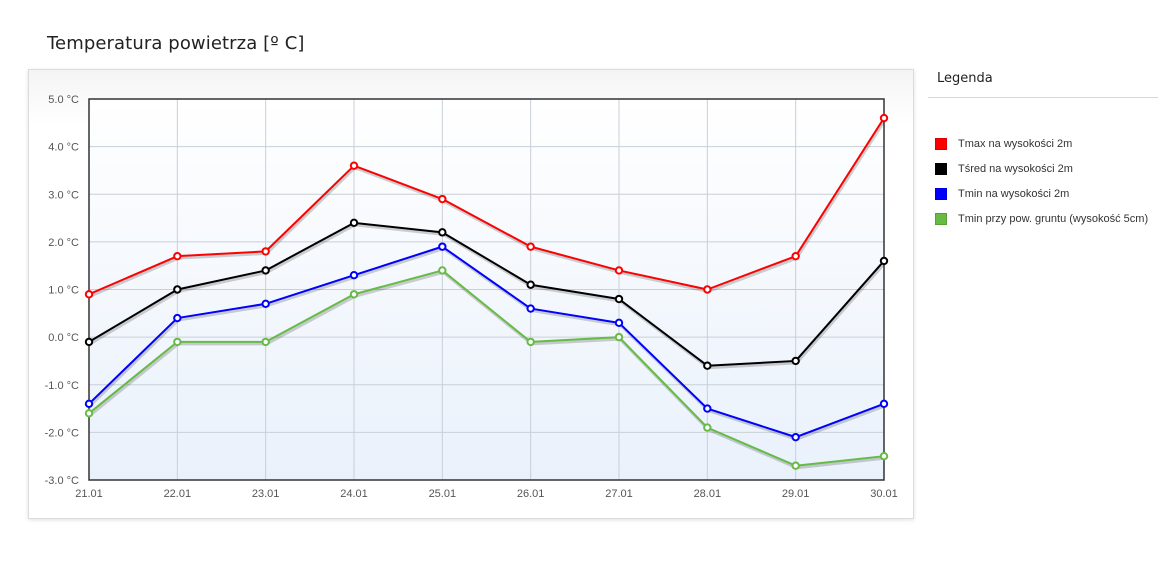 Image resolution: width=1170 pixels, height=574 pixels. I want to click on x-tick-label: 28.01, so click(708, 494).